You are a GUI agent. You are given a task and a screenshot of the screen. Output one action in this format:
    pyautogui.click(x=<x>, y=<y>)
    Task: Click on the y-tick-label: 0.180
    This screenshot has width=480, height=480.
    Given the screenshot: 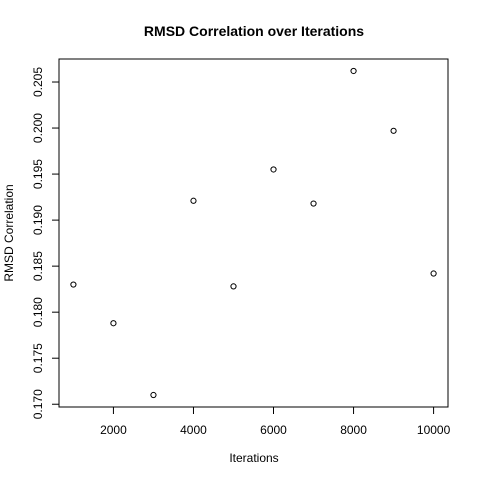 What is the action you would take?
    pyautogui.click(x=38, y=312)
    